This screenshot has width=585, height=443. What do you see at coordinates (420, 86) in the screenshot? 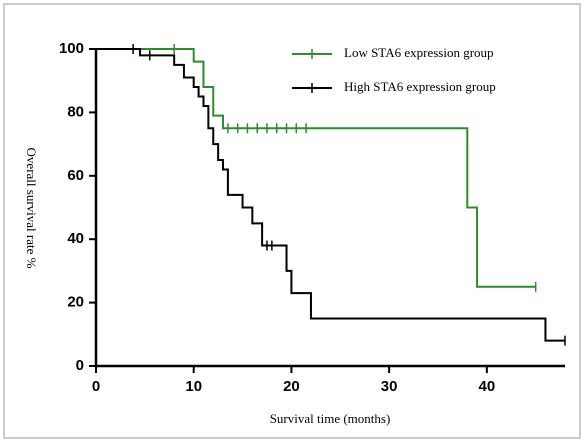
I see `legend-label: High STA6 expression group` at bounding box center [420, 86].